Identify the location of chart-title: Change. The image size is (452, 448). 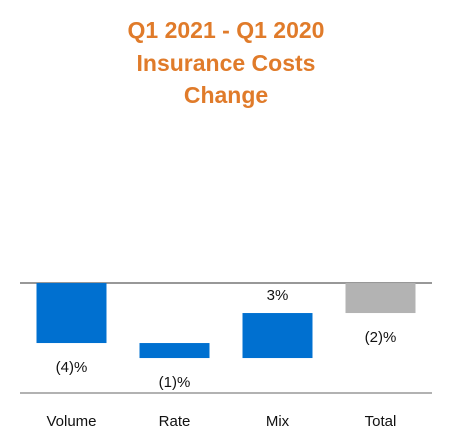
(226, 95).